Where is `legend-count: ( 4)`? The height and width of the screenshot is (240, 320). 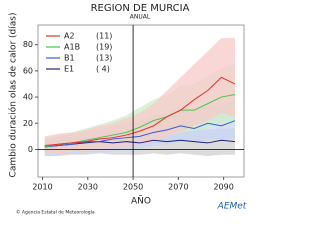
legend-count: ( 4) is located at coordinates (103, 69).